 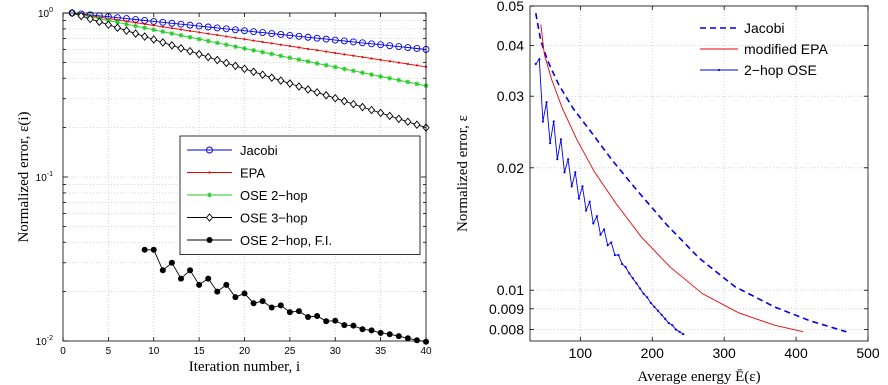 What do you see at coordinates (274, 218) in the screenshot?
I see `legend-label: OSE 3−hop` at bounding box center [274, 218].